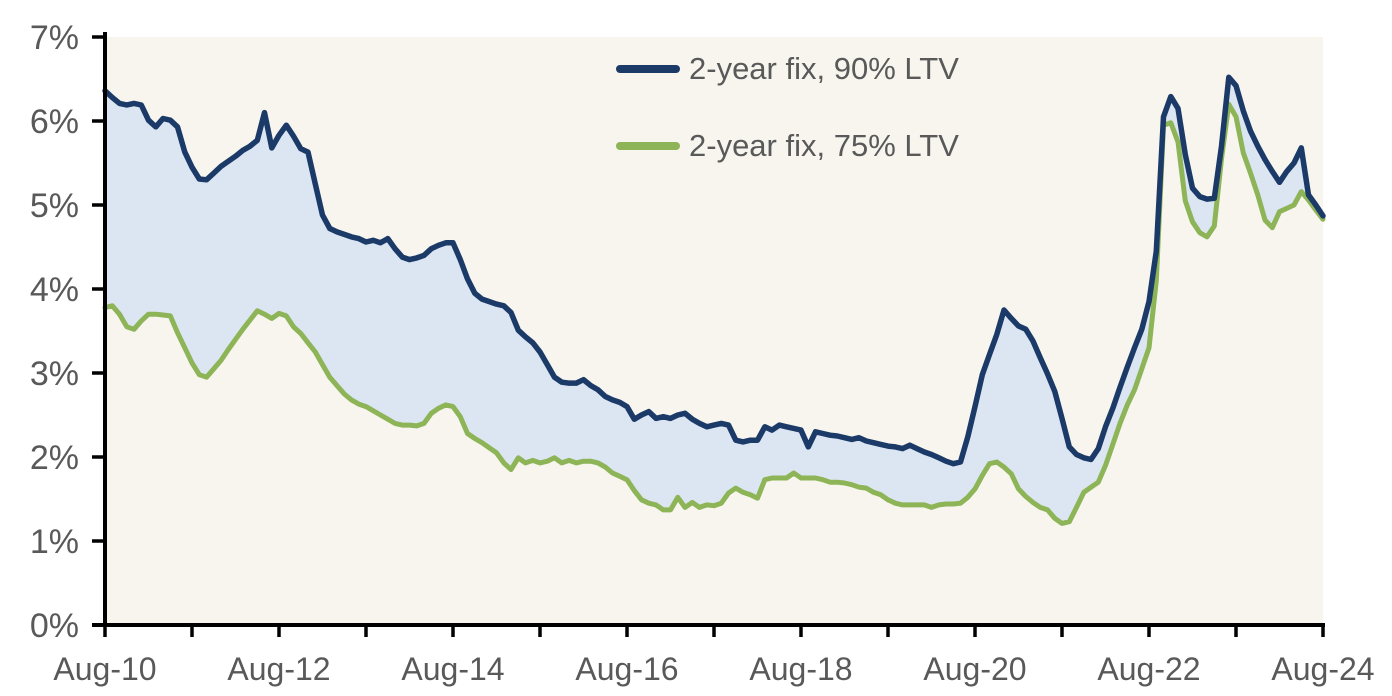  What do you see at coordinates (54, 122) in the screenshot?
I see `y-axis-tick-label: 6%` at bounding box center [54, 122].